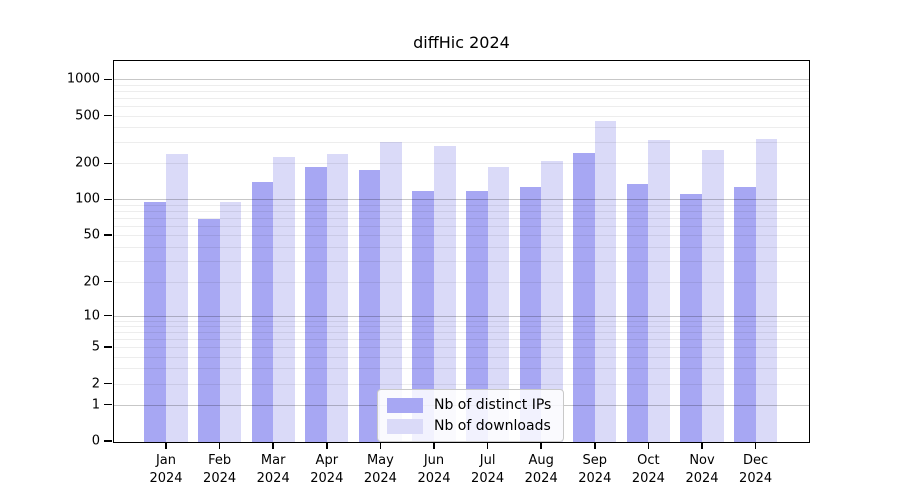 The height and width of the screenshot is (500, 900). Describe the element at coordinates (756, 470) in the screenshot. I see `x-tick-label: Dec 2024` at that location.